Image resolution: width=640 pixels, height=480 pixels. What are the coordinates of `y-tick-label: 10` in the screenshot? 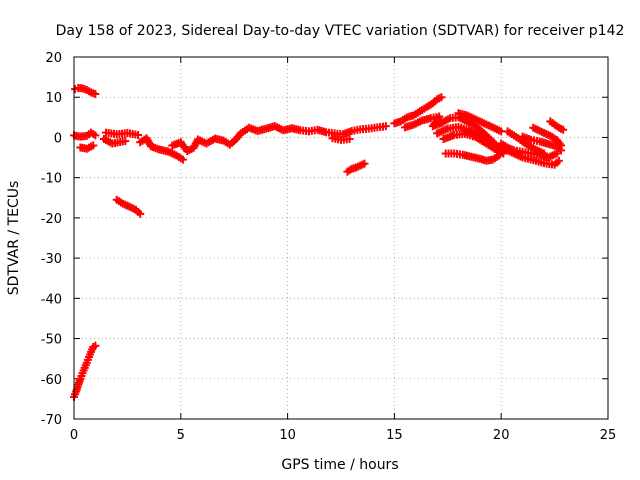 It's located at (53, 98).